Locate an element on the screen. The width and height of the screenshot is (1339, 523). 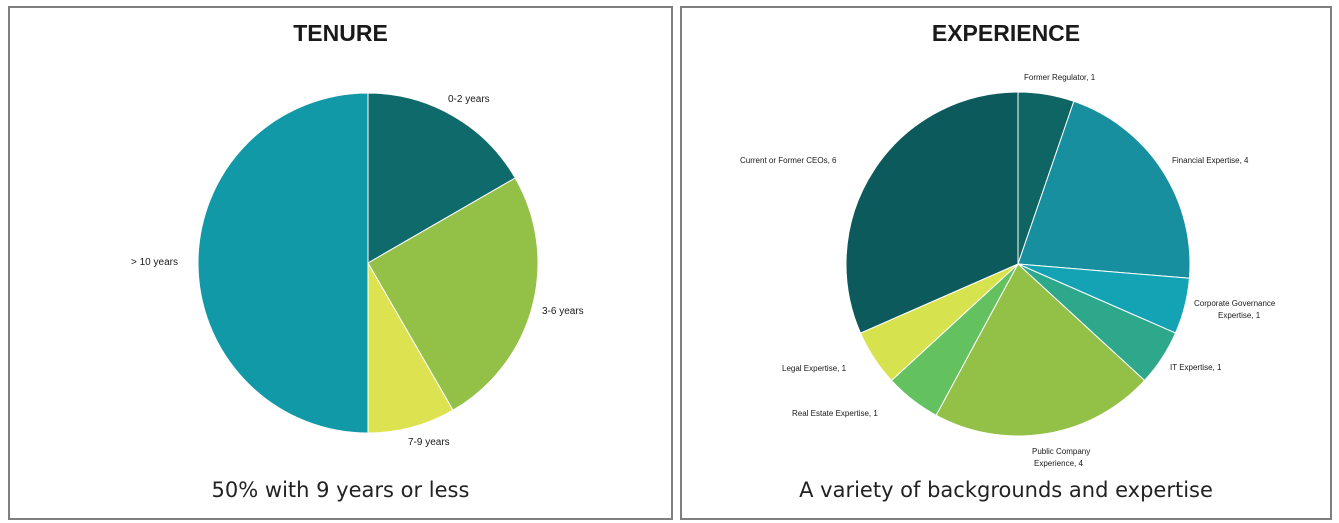
slice-label-3-6-years: 3-6 years is located at coordinates (563, 311).